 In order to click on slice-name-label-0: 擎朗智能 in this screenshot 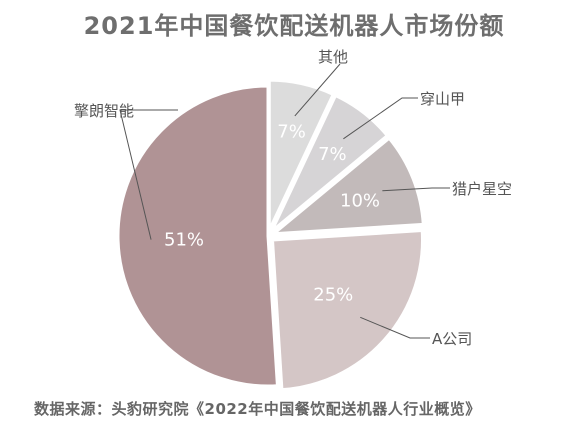, I will do `click(104, 111)`.